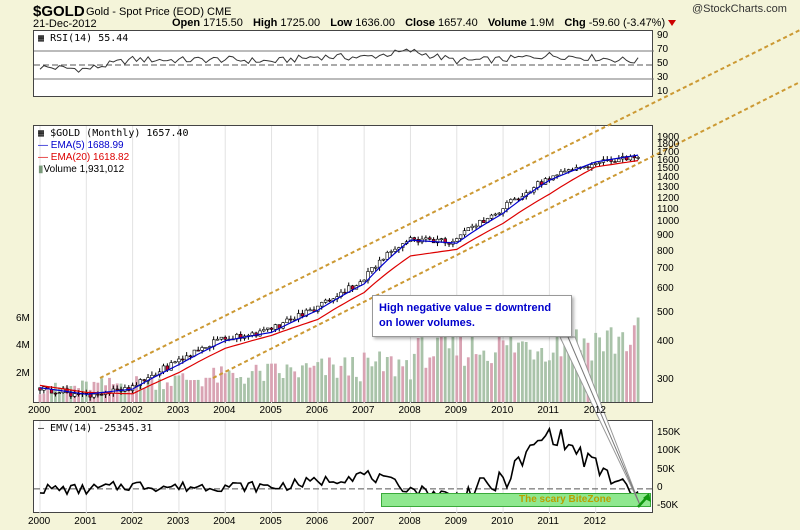  I want to click on x-tick-2001: 2001, so click(85, 410).